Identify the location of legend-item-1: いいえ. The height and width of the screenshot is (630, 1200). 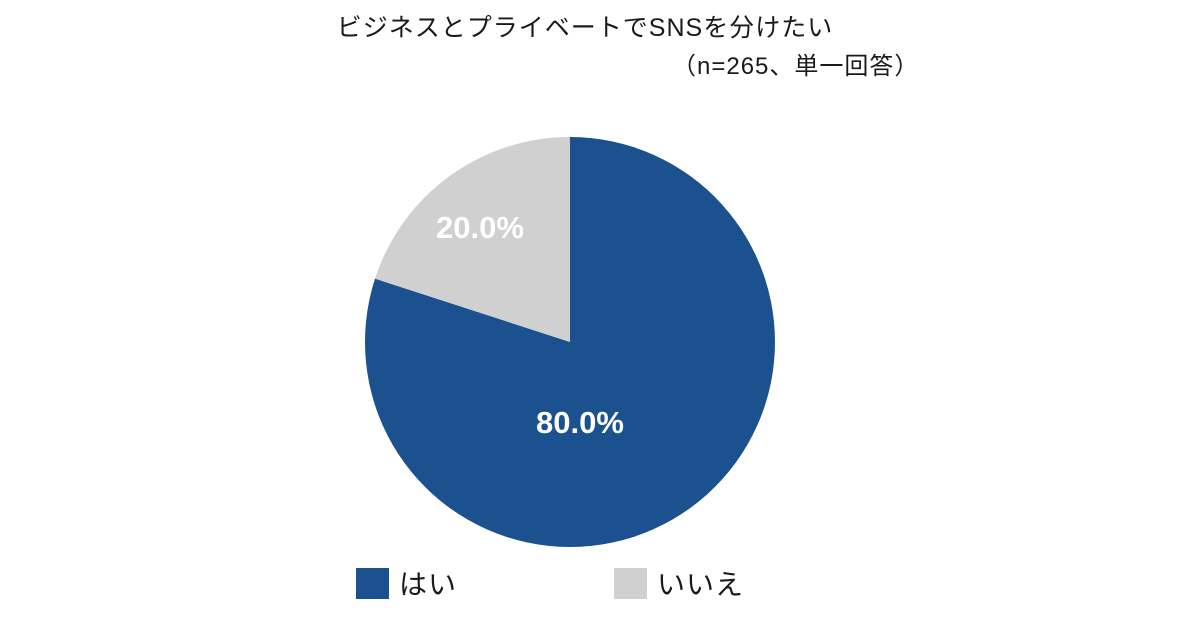
(679, 583).